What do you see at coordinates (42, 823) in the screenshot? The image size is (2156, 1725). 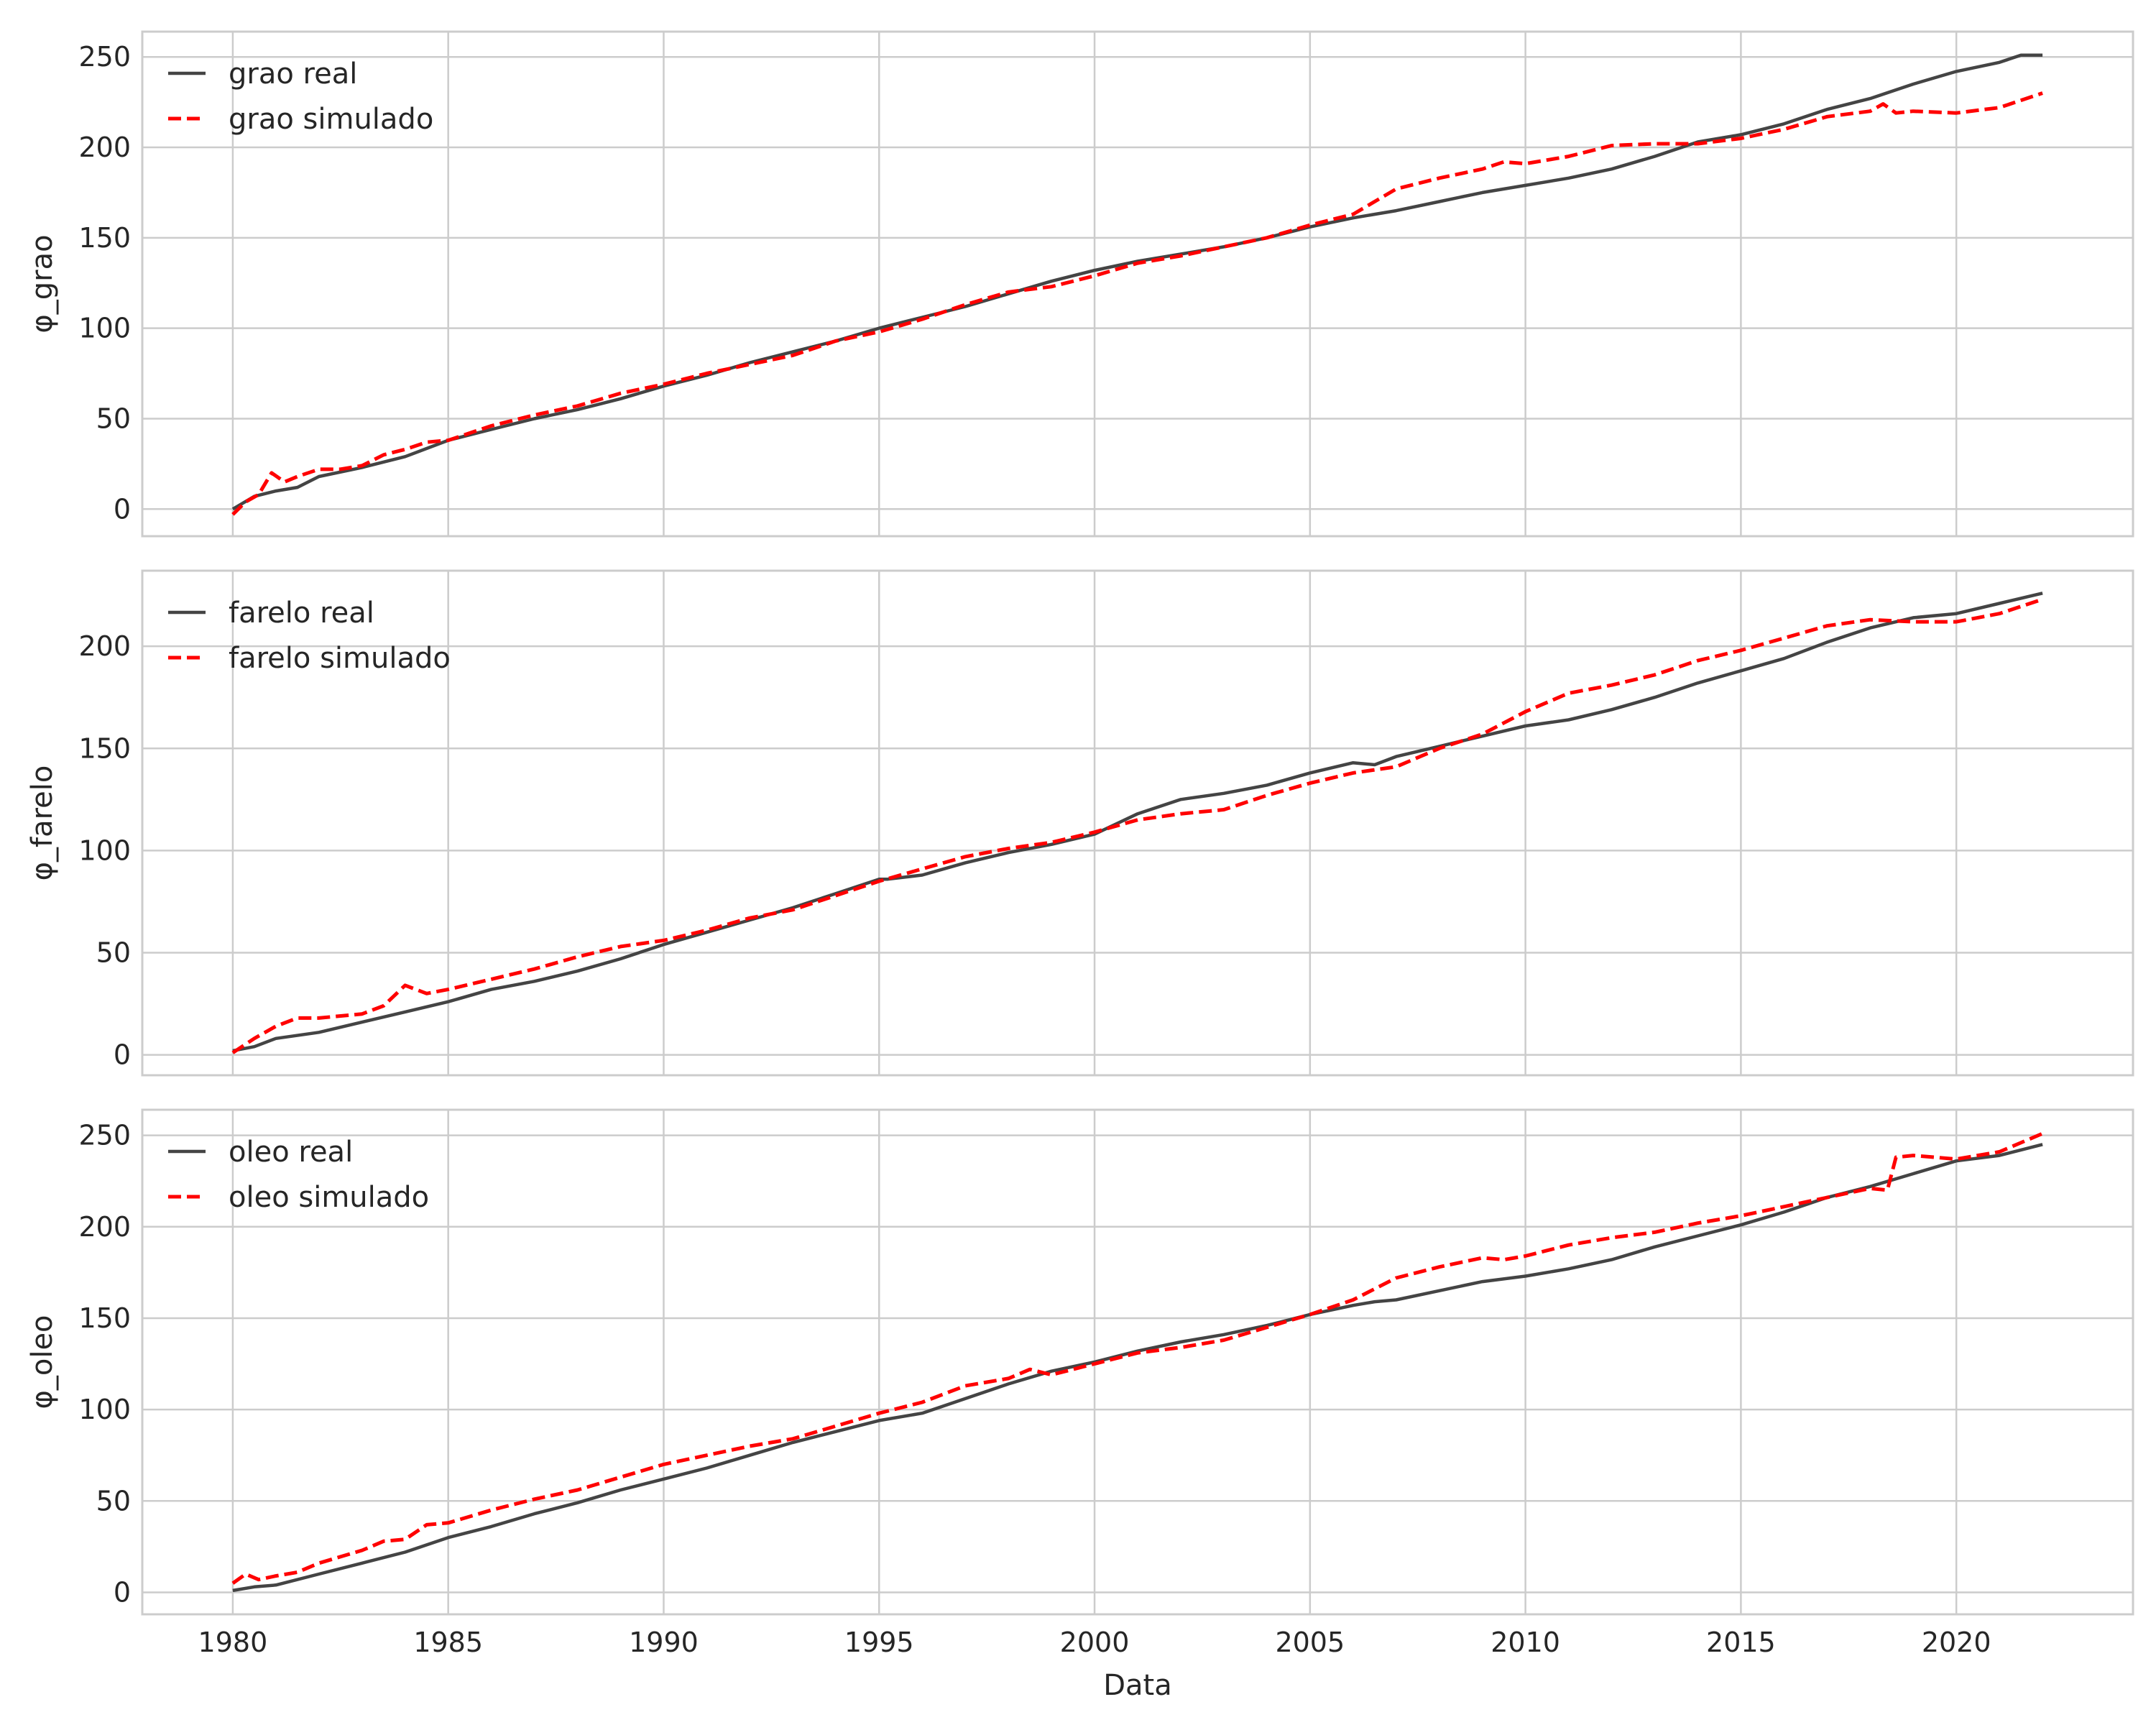 I see `y-axis-label: φ_farelo` at bounding box center [42, 823].